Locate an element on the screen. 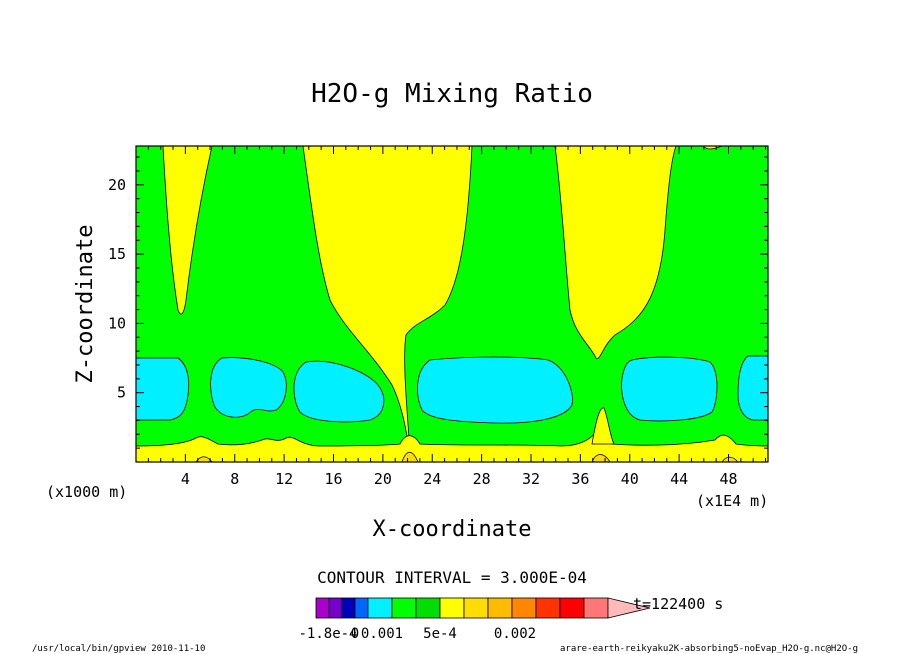  x-axis-label: X-coordinate is located at coordinates (452, 529).